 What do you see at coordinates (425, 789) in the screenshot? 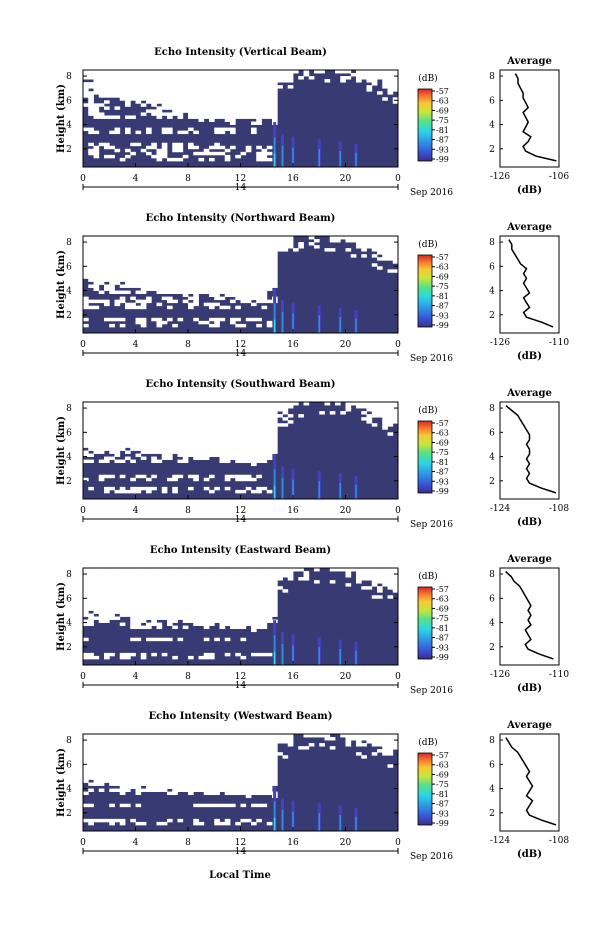
I see `colorbar` at bounding box center [425, 789].